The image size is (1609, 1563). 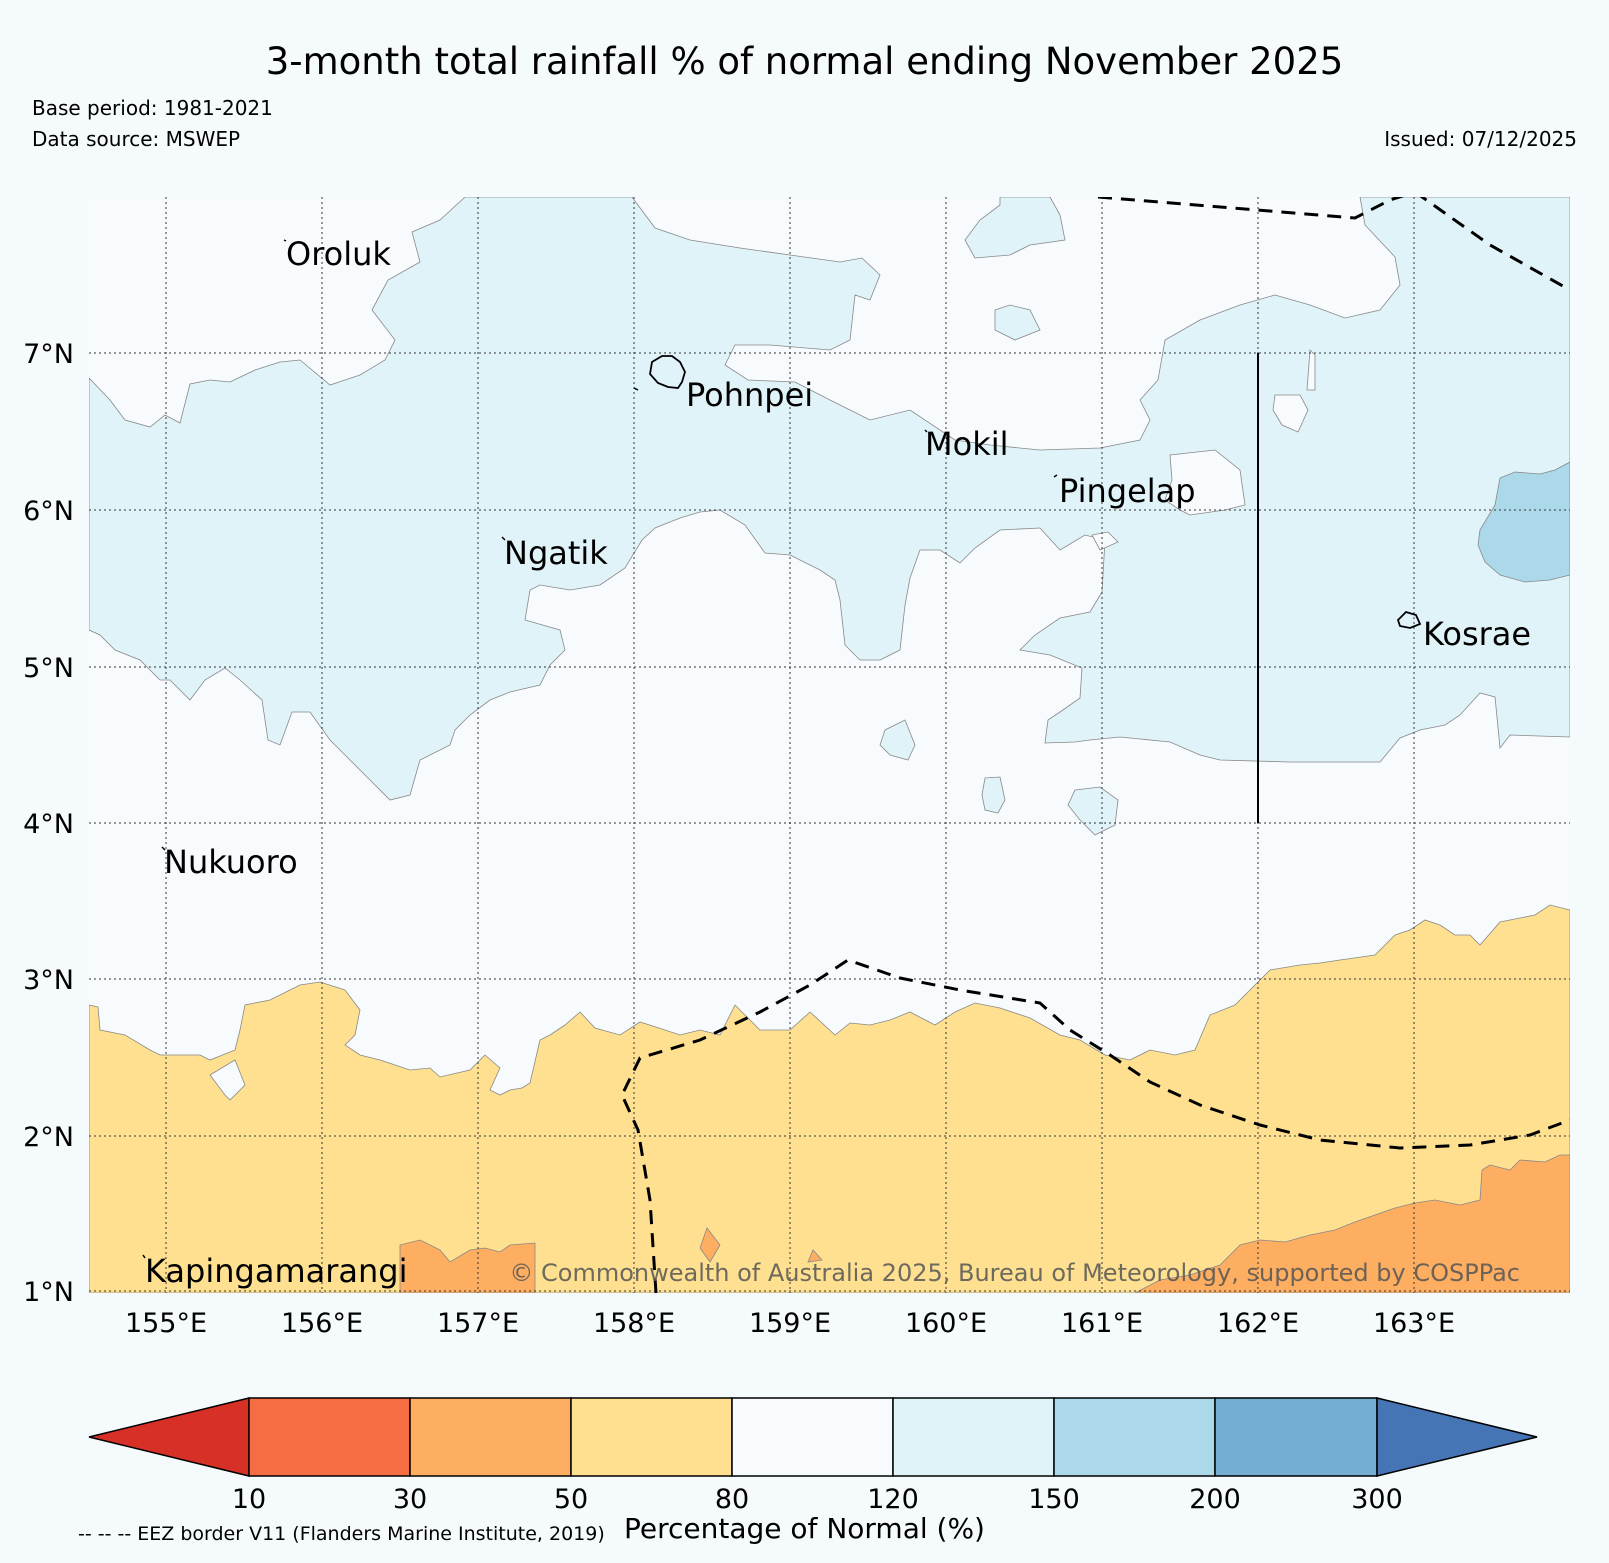 What do you see at coordinates (1258, 1323) in the screenshot?
I see `lon-tick: 162°E` at bounding box center [1258, 1323].